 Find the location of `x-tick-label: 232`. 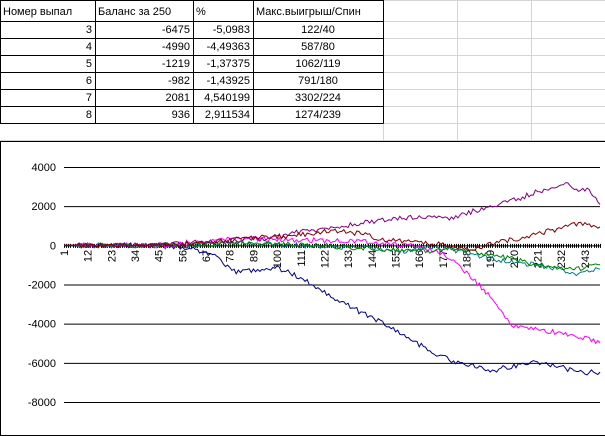

x-tick-label: 232 is located at coordinates (562, 259).